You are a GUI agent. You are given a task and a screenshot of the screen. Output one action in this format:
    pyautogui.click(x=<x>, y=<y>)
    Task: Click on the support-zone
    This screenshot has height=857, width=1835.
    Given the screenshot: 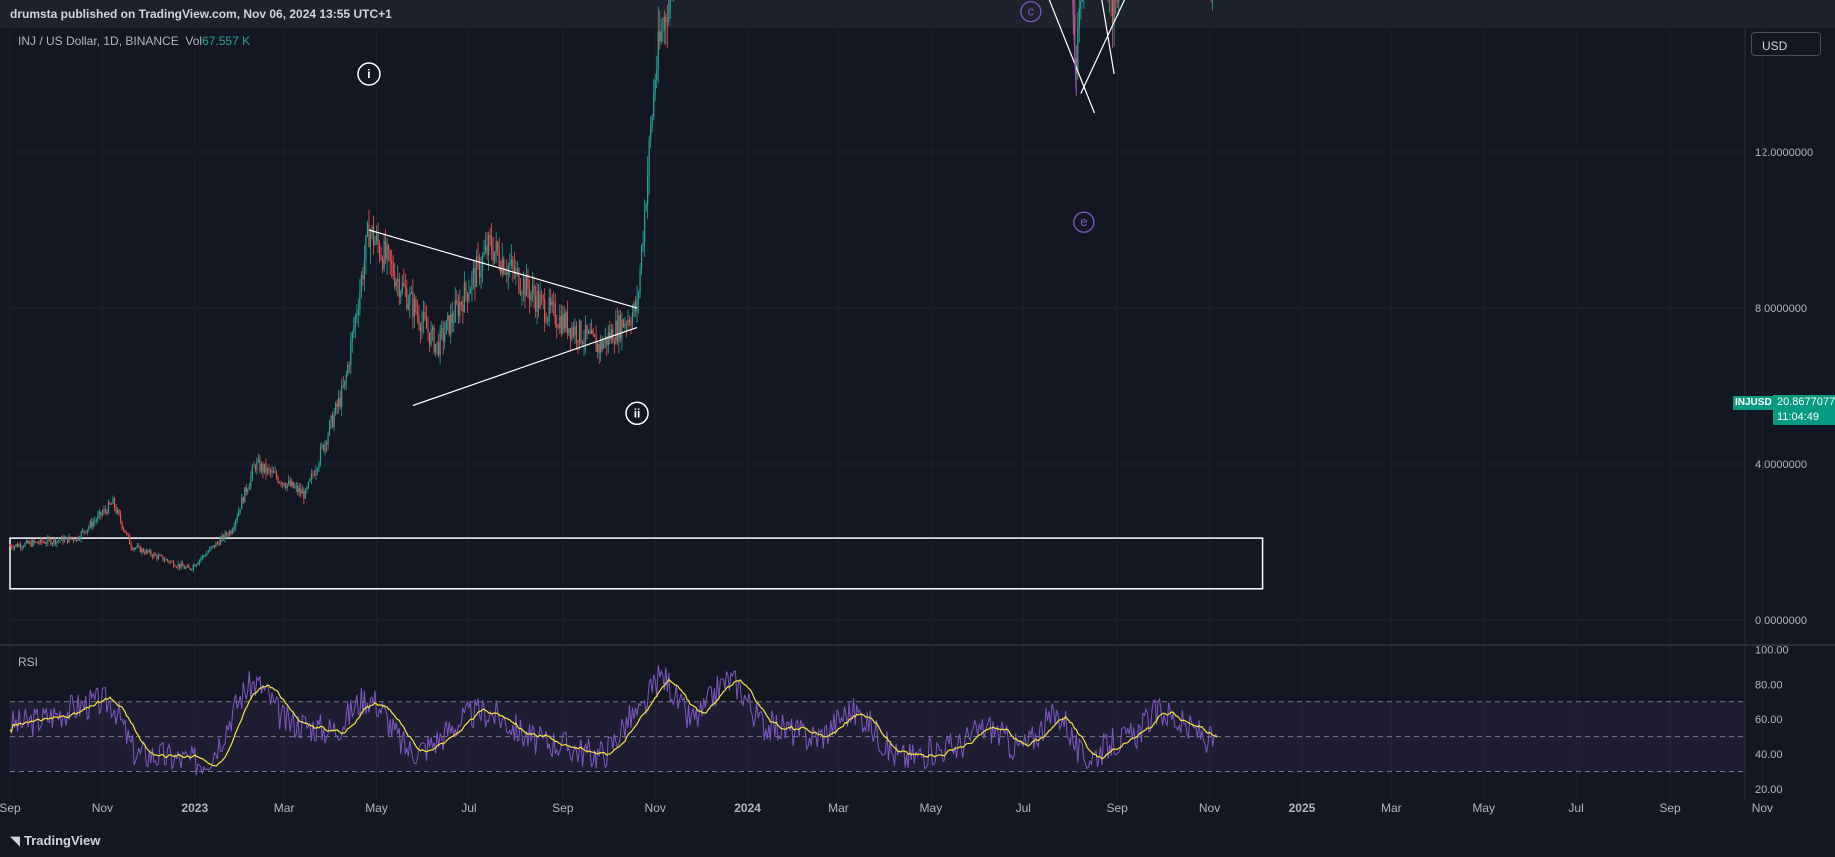 What is the action you would take?
    pyautogui.click(x=636, y=563)
    